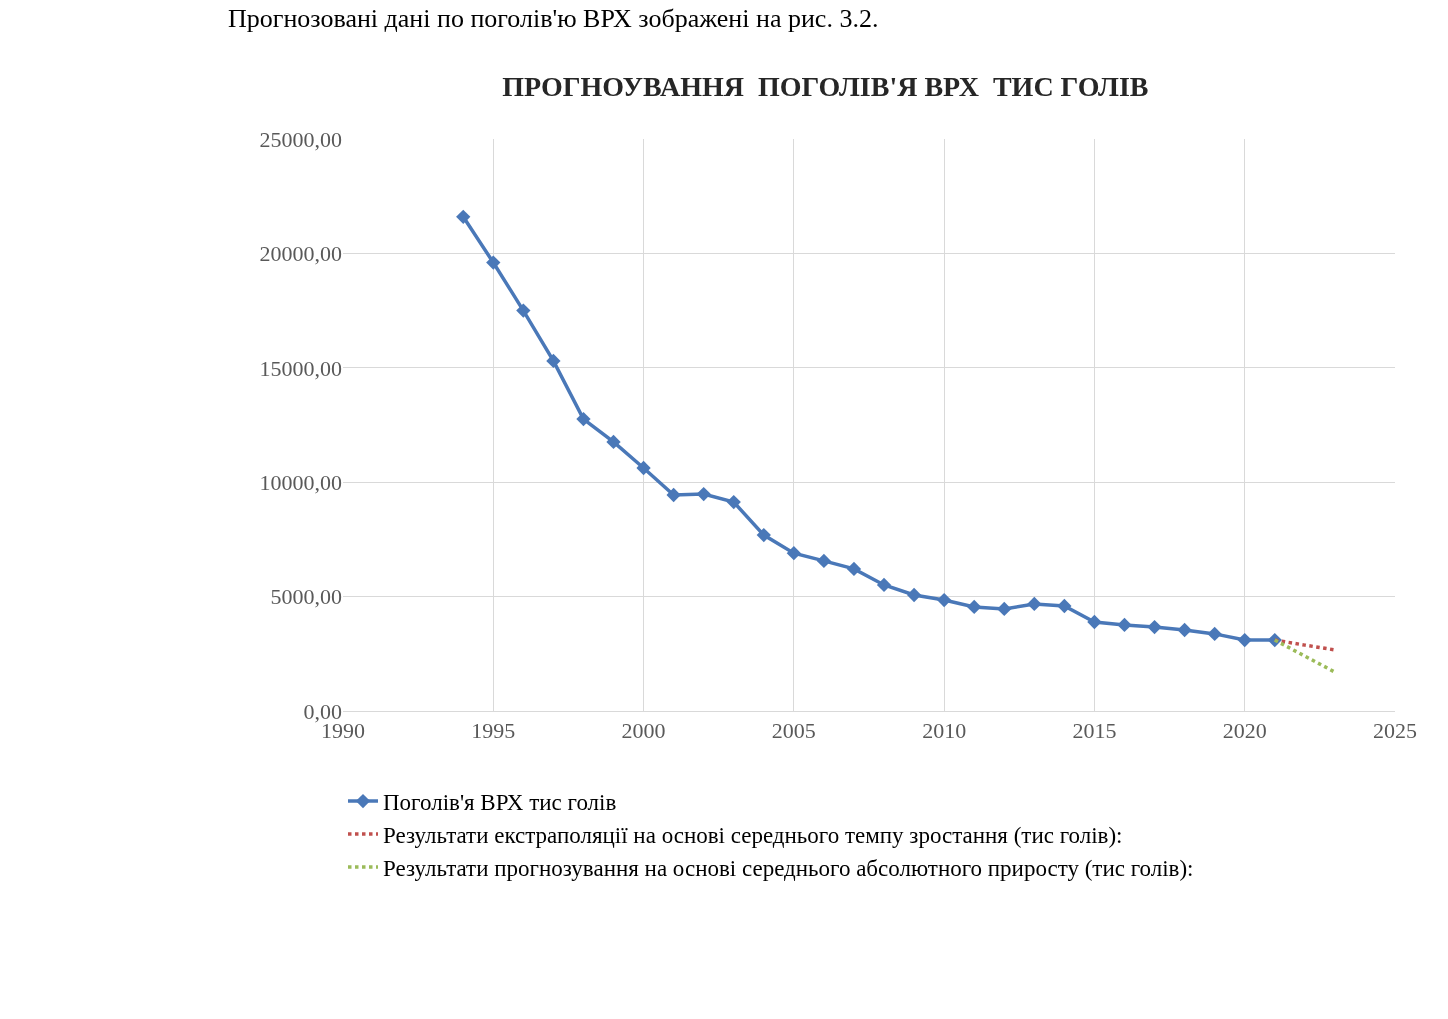 This screenshot has height=1019, width=1448. I want to click on x-tick-label: 2010, so click(944, 731).